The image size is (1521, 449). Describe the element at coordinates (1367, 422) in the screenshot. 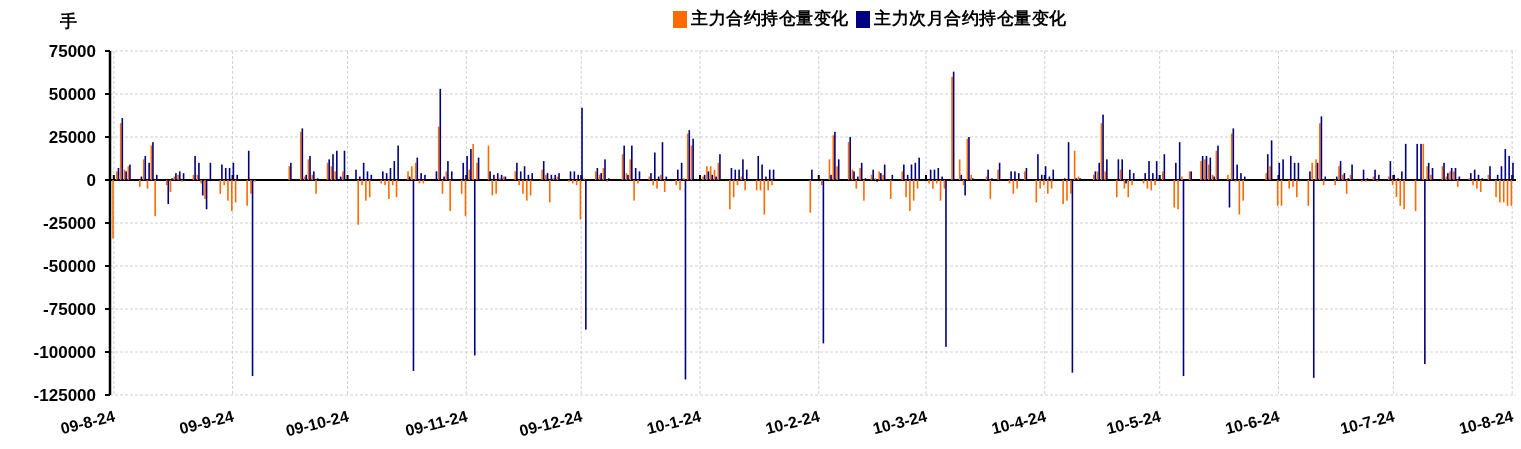

I see `x-tick-label: 10-7-24` at that location.